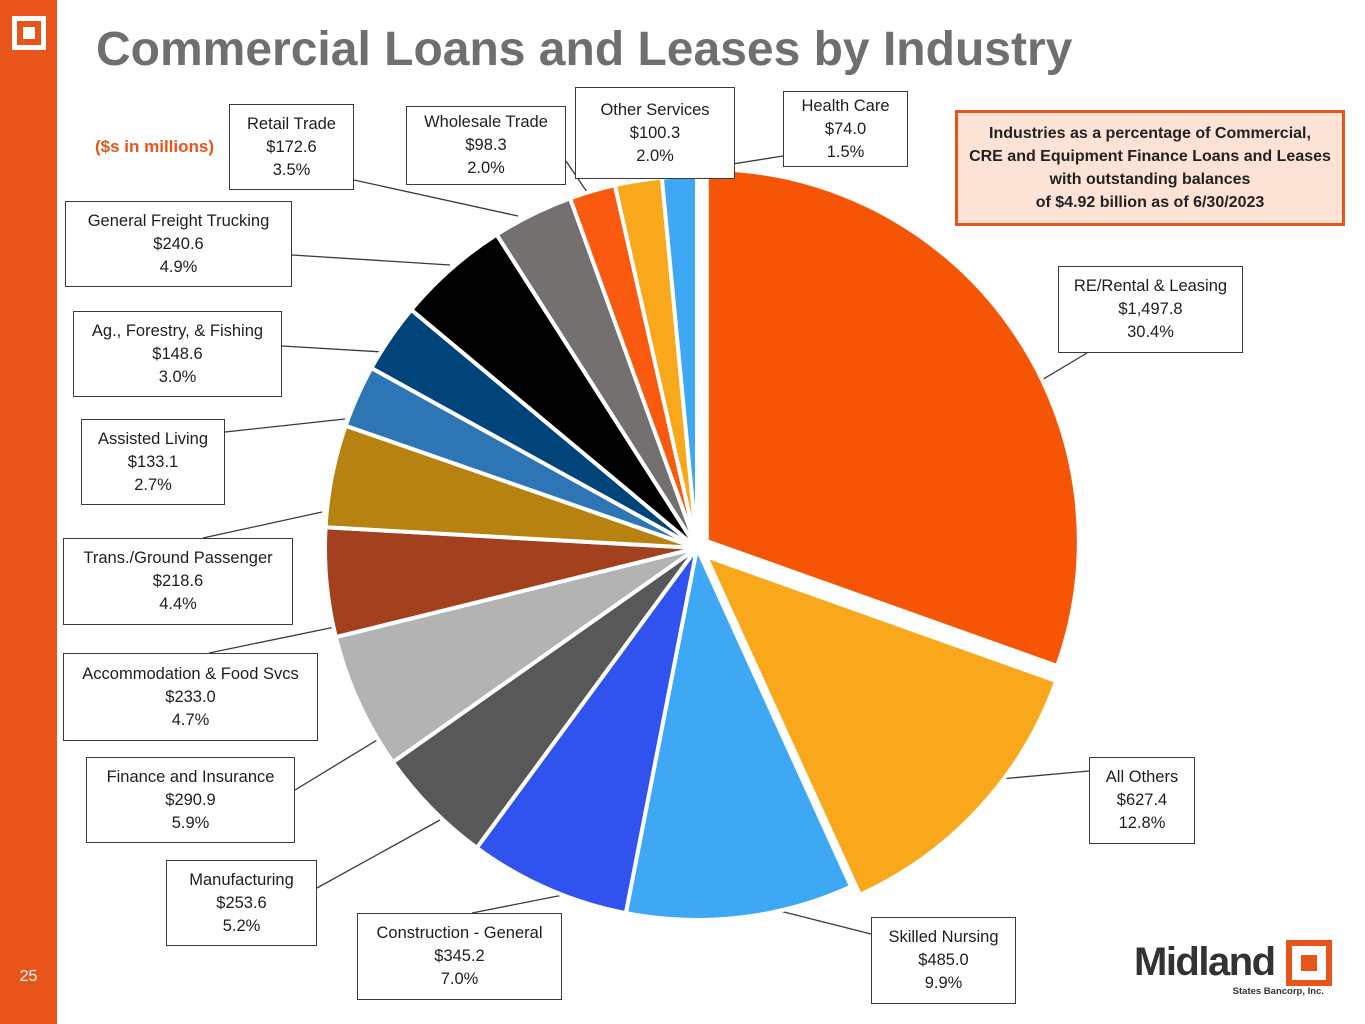 The image size is (1365, 1024). I want to click on slice-value: $240.6, so click(178, 243).